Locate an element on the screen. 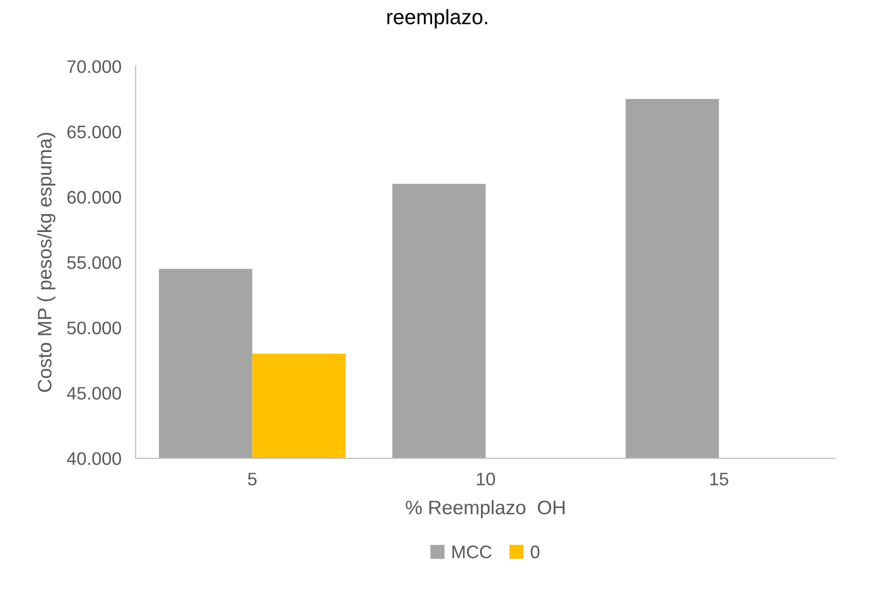  y-tick-label: 40.000 is located at coordinates (94, 458).